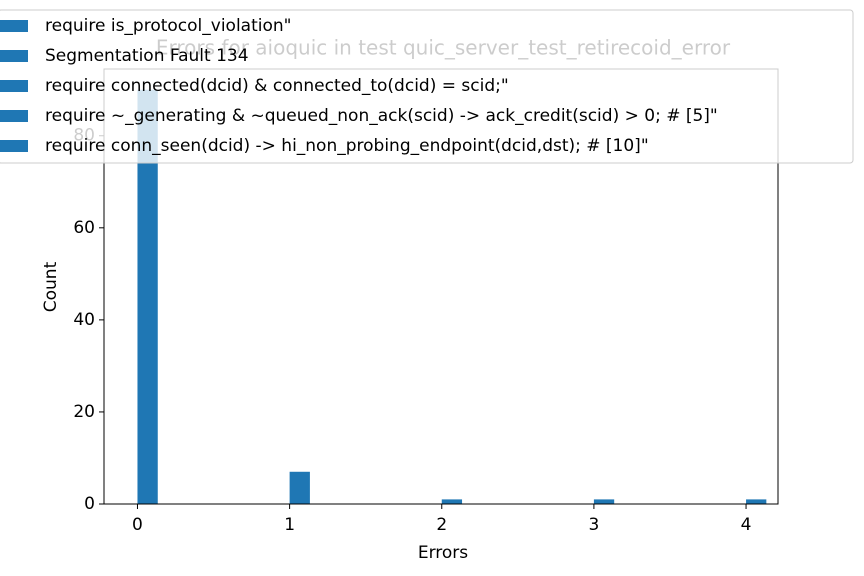  Describe the element at coordinates (84, 320) in the screenshot. I see `y-tick-label: 40` at that location.